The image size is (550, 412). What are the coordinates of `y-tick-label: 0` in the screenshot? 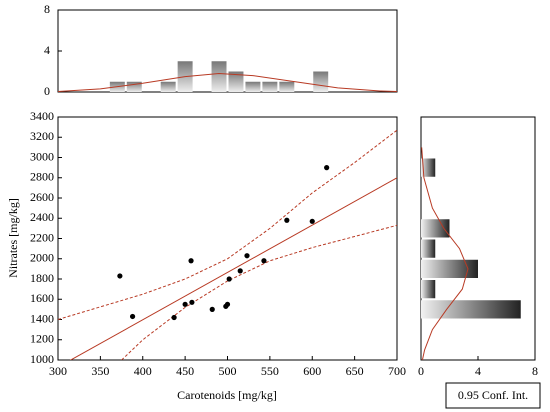 It's located at (47, 91).